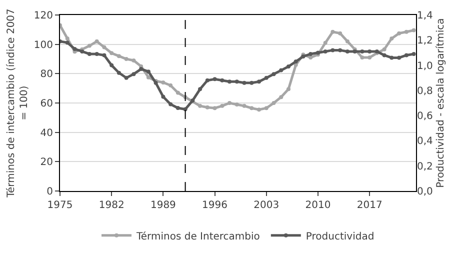  I want to click on x-tick-label: 2017, so click(369, 205).